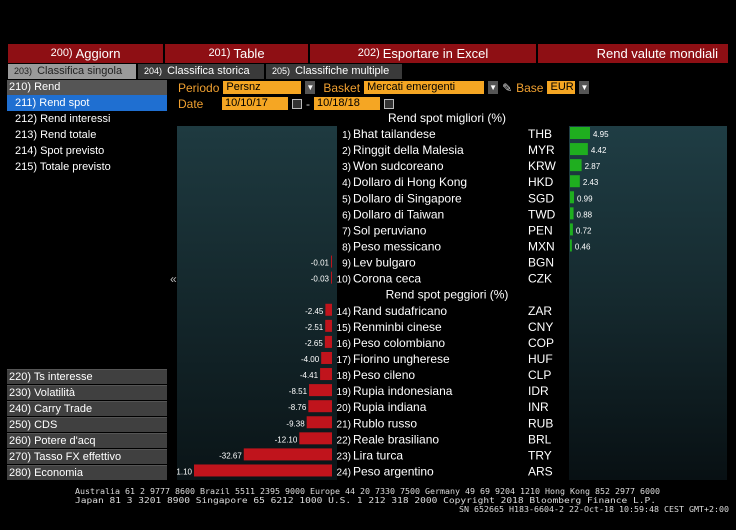  I want to click on row-currency-code: MXN, so click(541, 246).